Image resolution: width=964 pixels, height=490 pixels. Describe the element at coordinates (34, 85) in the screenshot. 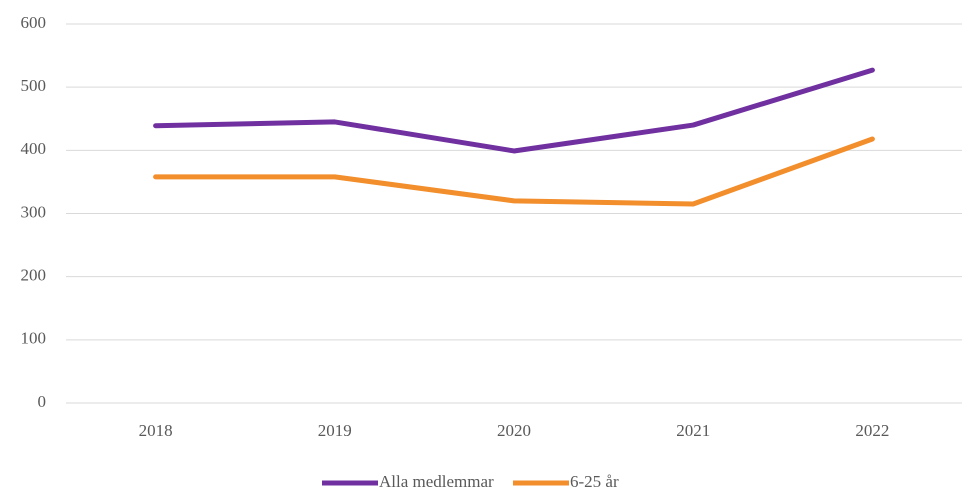

I see `y-tick-label: 500` at that location.